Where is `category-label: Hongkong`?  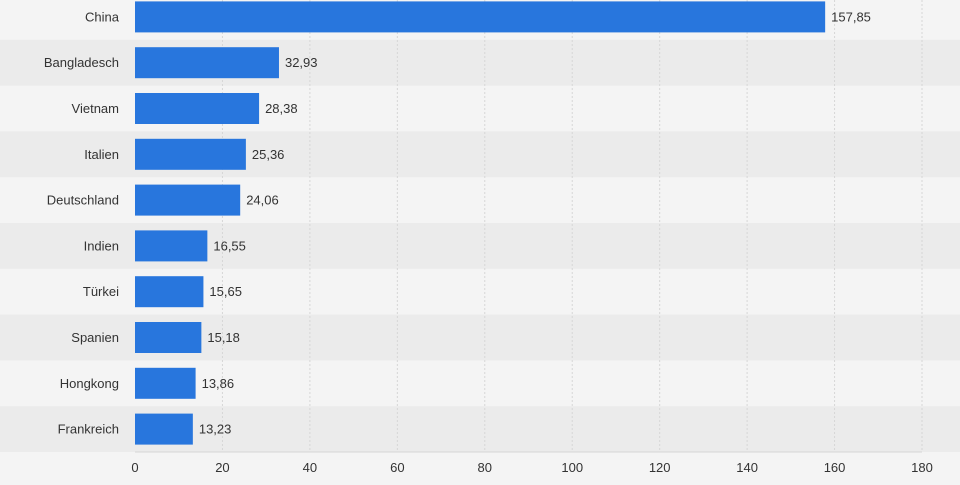 category-label: Hongkong is located at coordinates (89, 383).